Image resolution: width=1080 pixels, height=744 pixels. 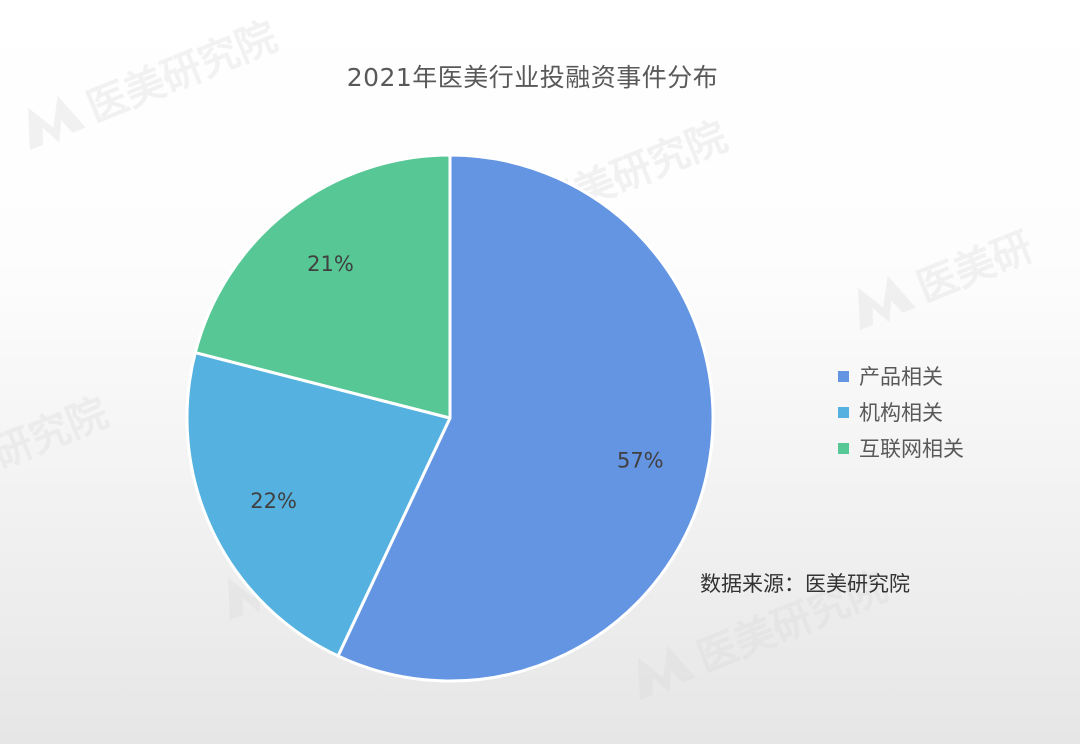 I want to click on chart-title: 2021年医美行业投融资事件分布, so click(x=532, y=77).